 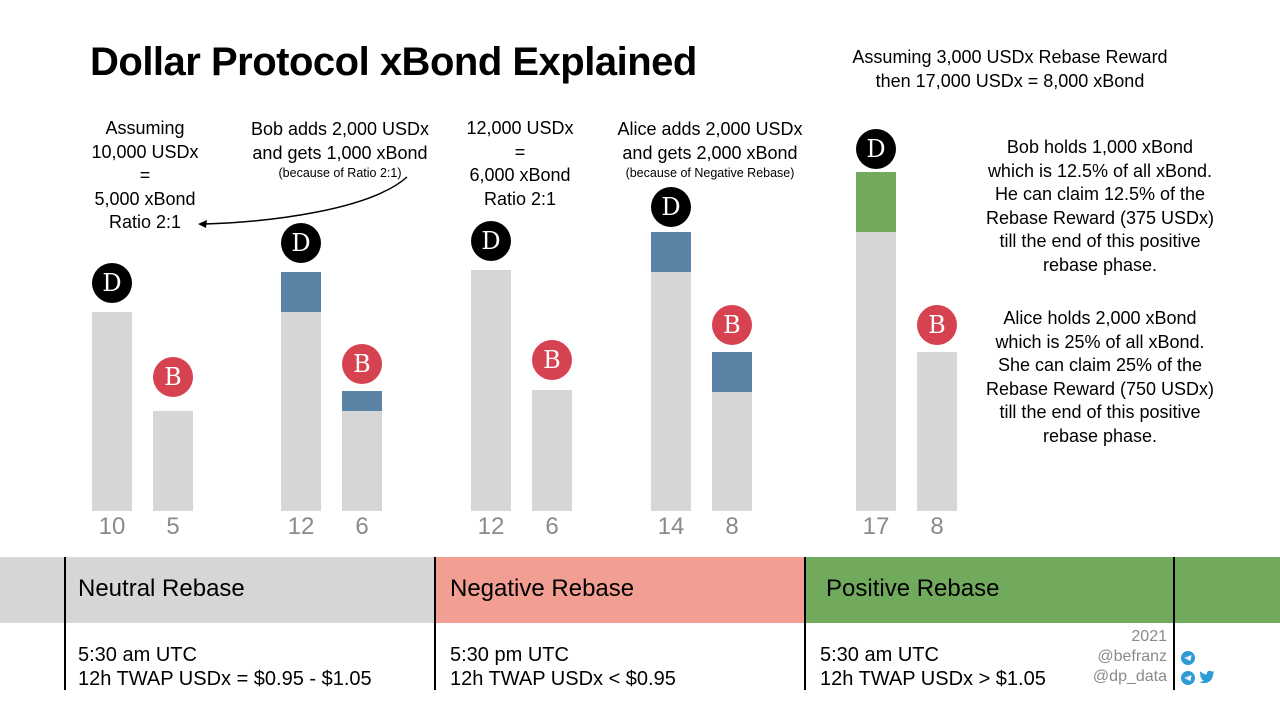 I want to click on neutral-phase-band, so click(x=217, y=590).